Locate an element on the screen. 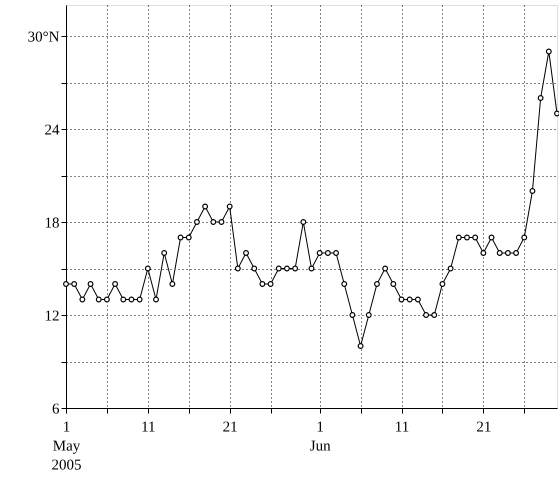 Image resolution: width=559 pixels, height=489 pixels. y-tick-label: 6 is located at coordinates (56, 410).